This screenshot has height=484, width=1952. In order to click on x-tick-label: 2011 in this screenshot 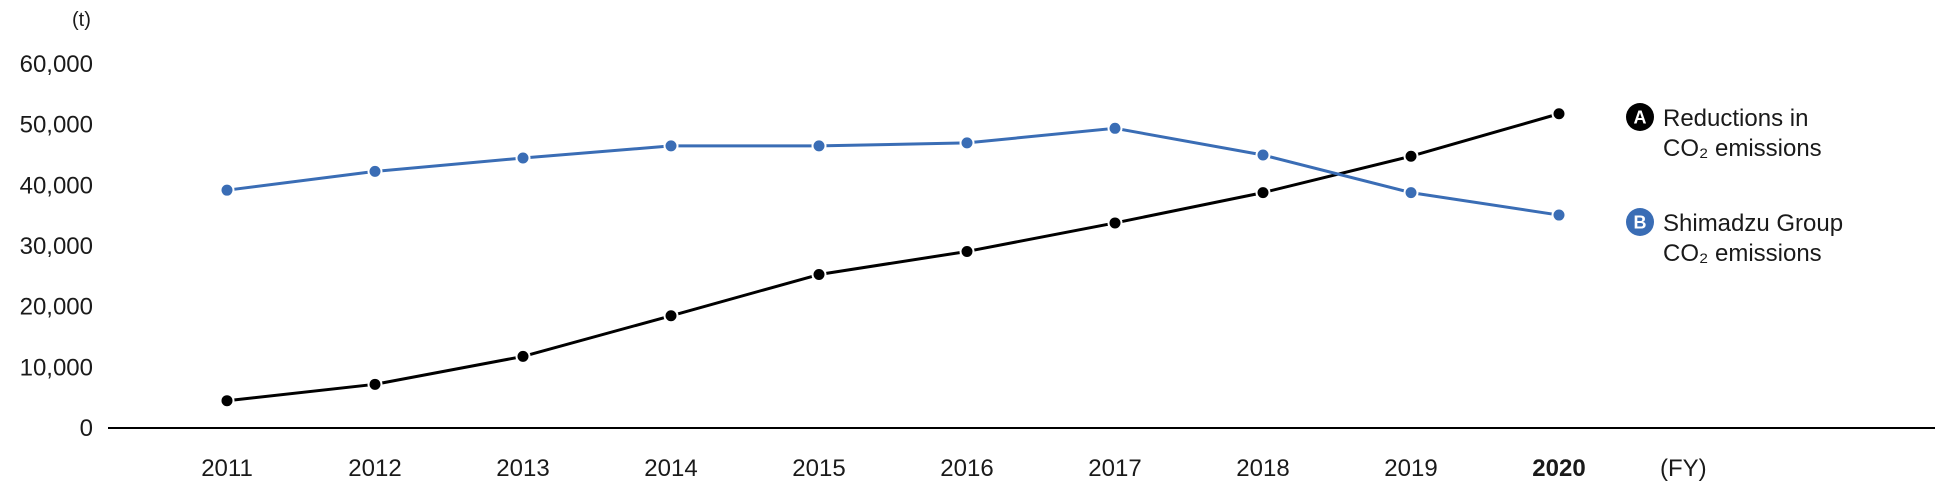, I will do `click(227, 468)`.